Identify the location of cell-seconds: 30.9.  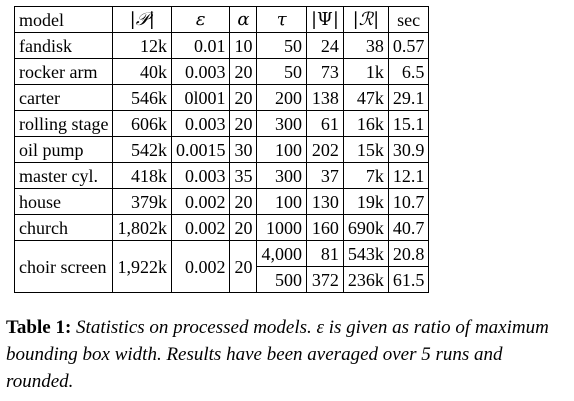
(408, 149).